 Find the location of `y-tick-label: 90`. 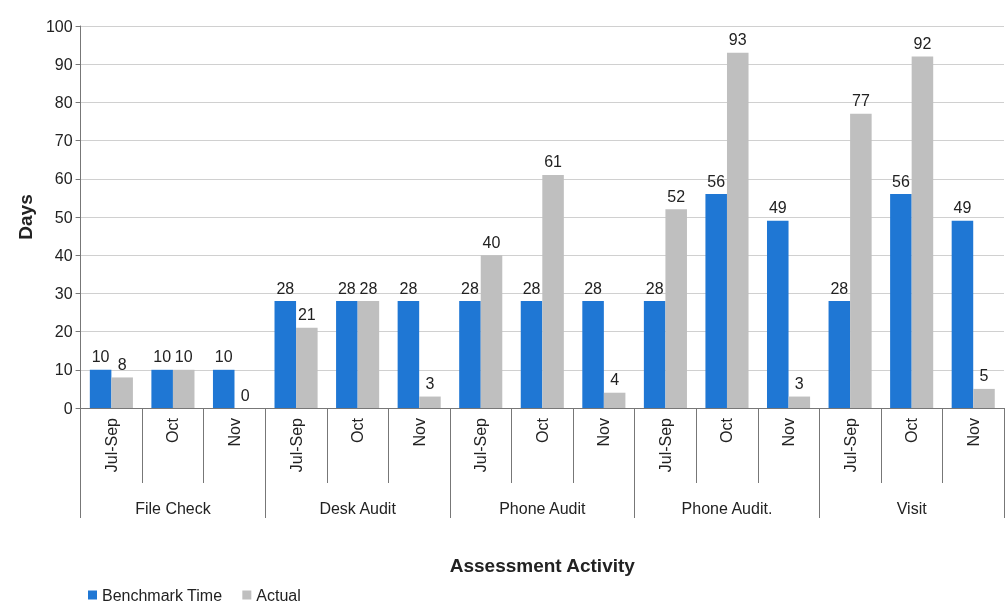

y-tick-label: 90 is located at coordinates (63, 64).